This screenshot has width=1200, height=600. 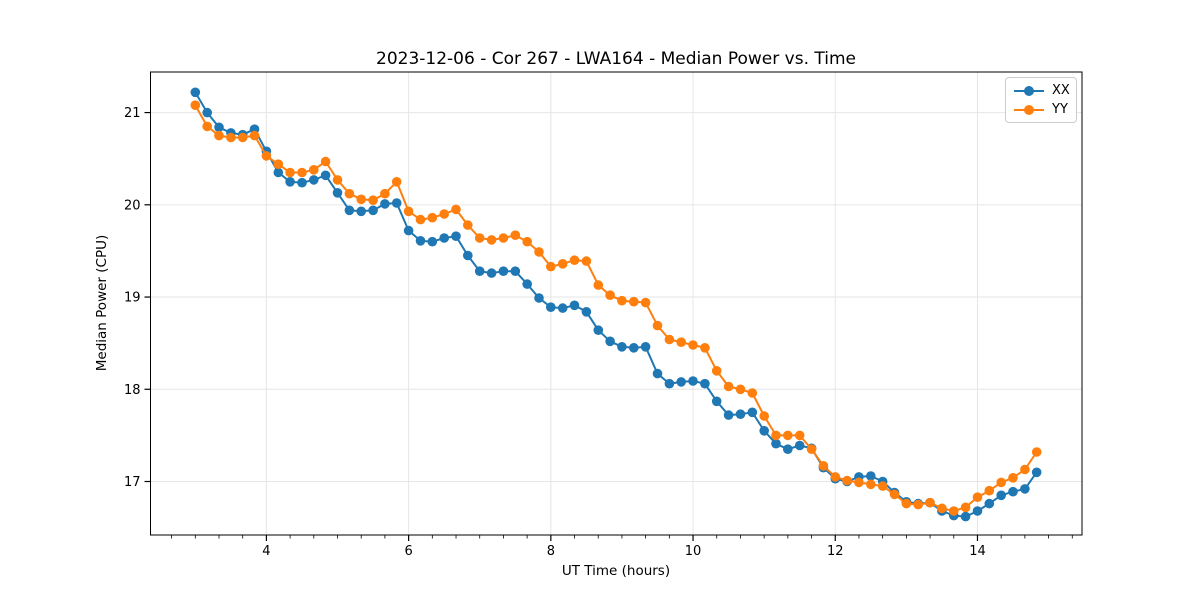 What do you see at coordinates (132, 113) in the screenshot?
I see `y-tick-label: 21` at bounding box center [132, 113].